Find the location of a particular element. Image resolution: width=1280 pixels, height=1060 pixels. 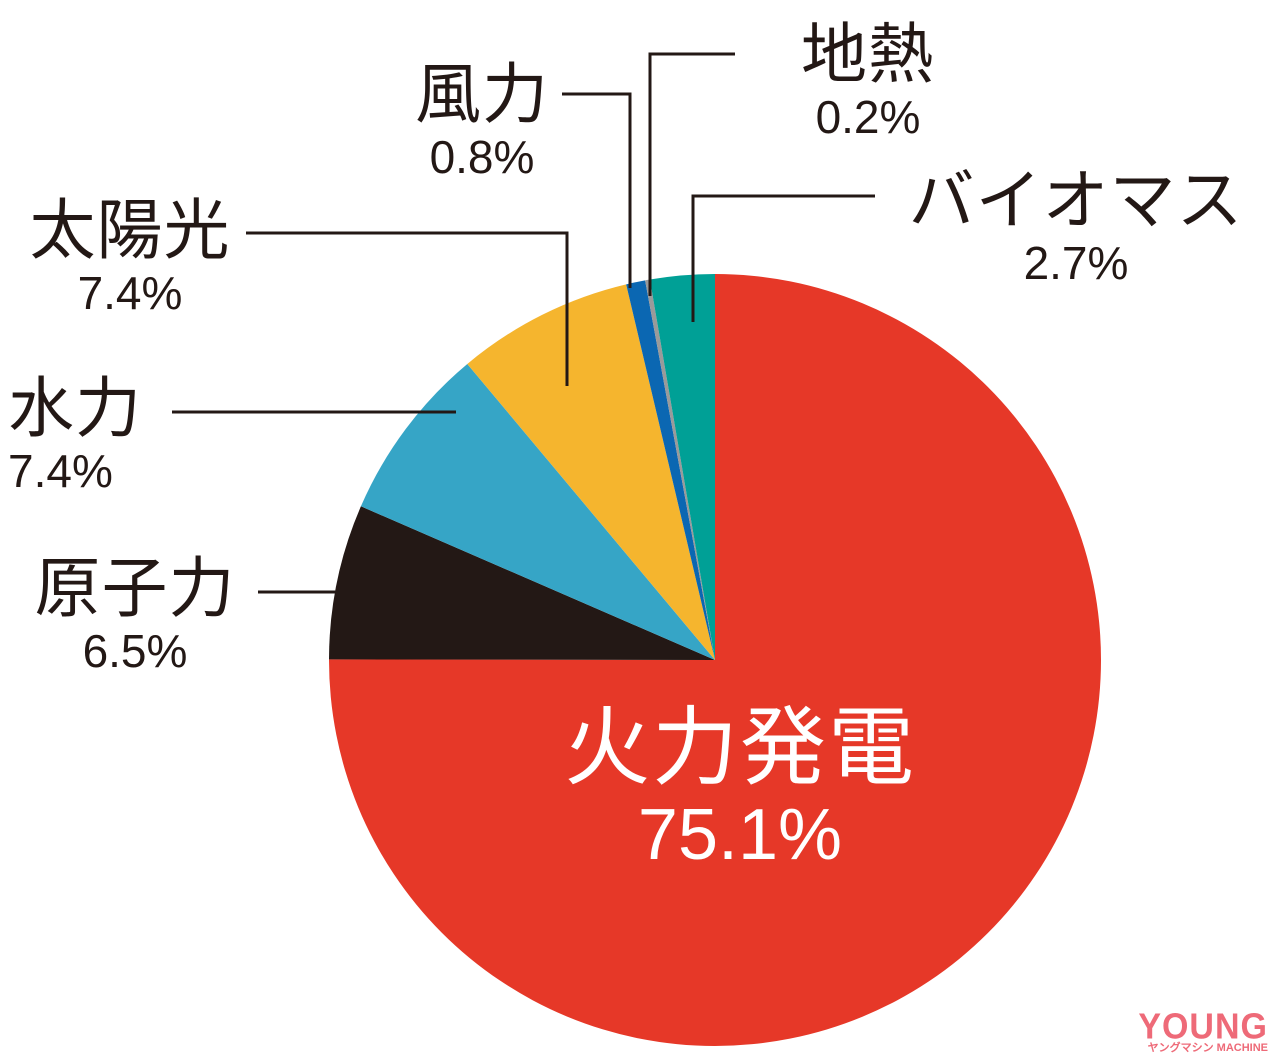

label-thermal-pct: 75.1% is located at coordinates (740, 835).